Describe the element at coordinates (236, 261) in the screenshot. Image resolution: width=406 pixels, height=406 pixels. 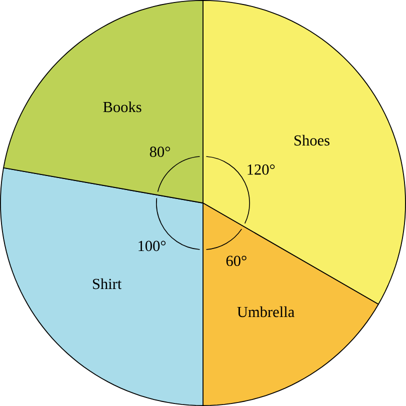
I see `data-label: 60°` at that location.